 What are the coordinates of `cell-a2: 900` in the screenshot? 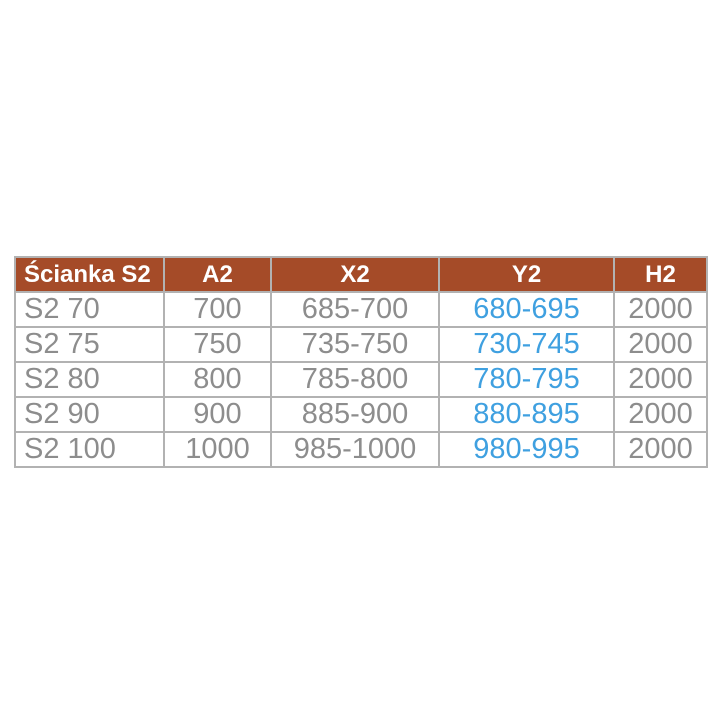 It's located at (217, 414).